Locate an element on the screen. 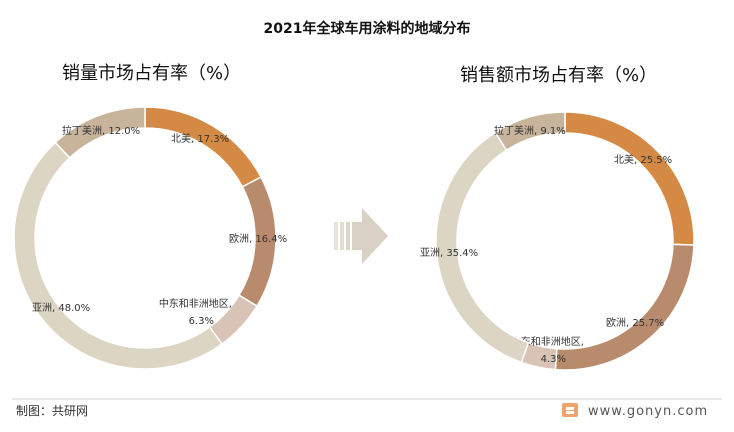 The height and width of the screenshot is (432, 734). slice-label: 拉丁美洲, 12.0% is located at coordinates (101, 130).